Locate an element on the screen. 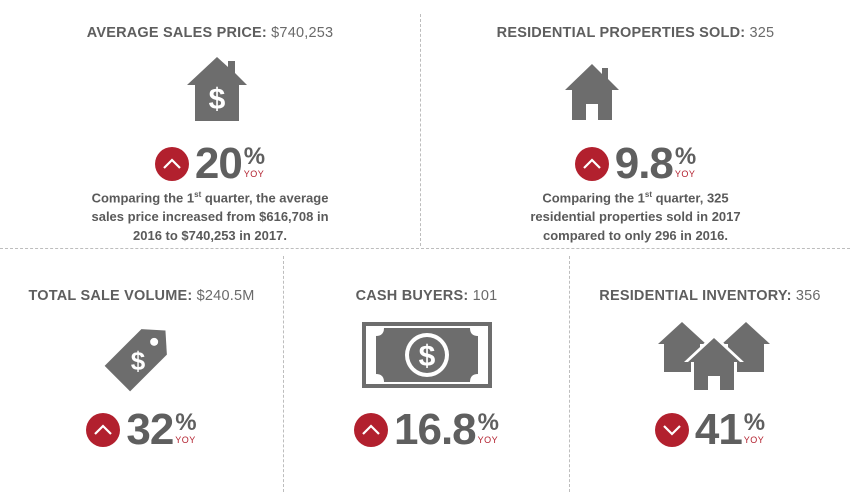 This screenshot has width=850, height=500. house-dollar-icon: $ is located at coordinates (217, 89).